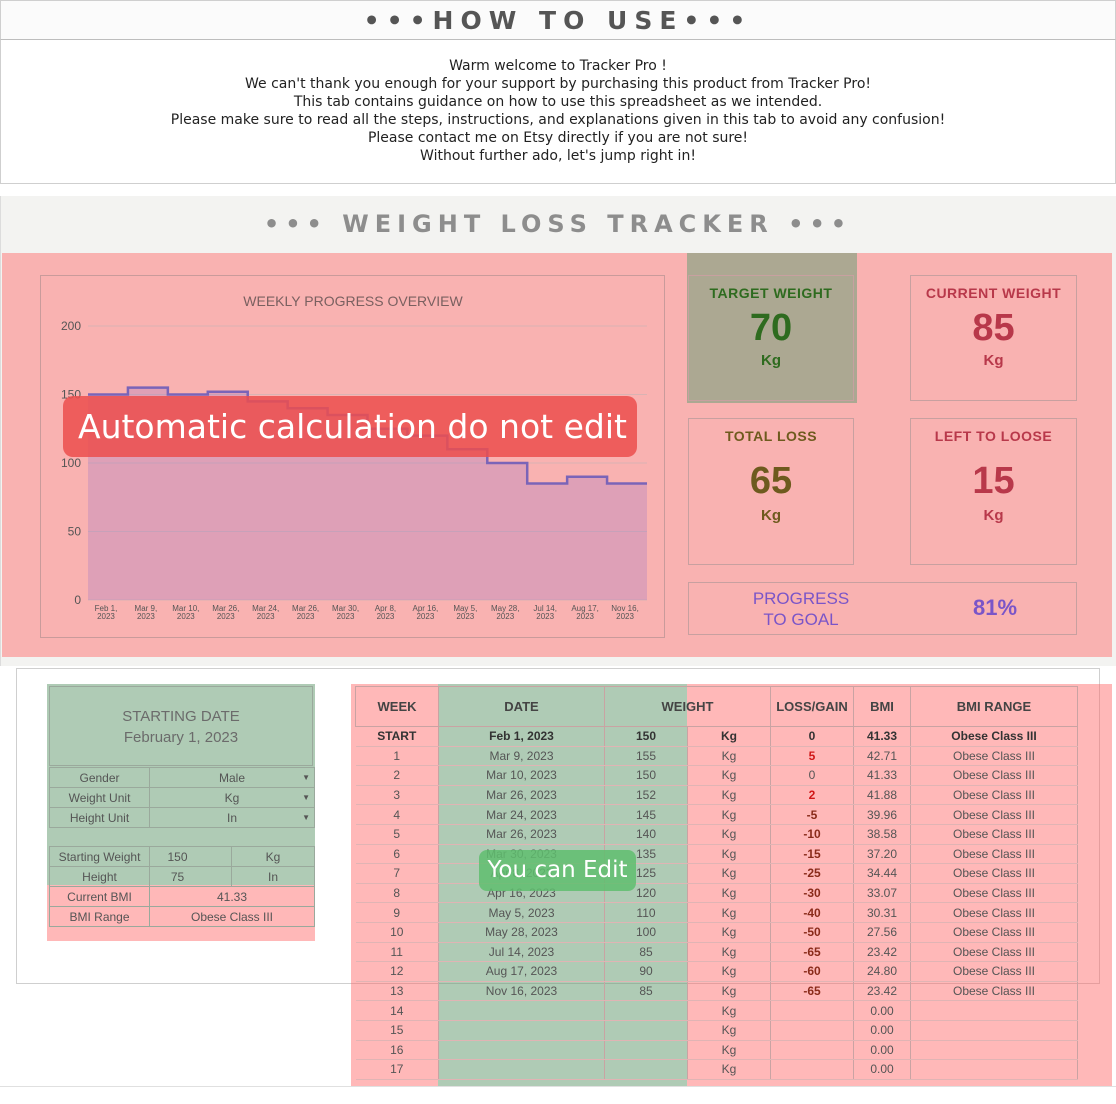 The width and height of the screenshot is (1116, 1104). I want to click on cell-loss-gain: -30, so click(812, 893).